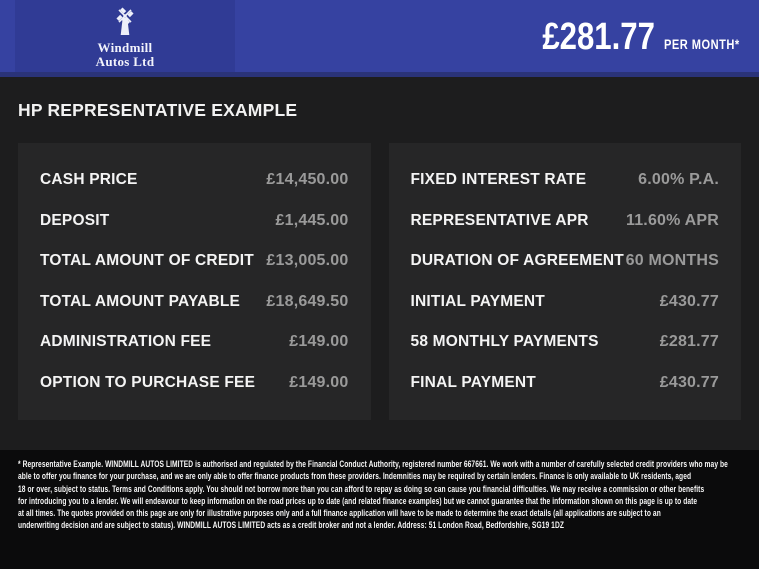 The width and height of the screenshot is (759, 569). I want to click on monthly-price: £281.77 PER MONTH*, so click(641, 37).